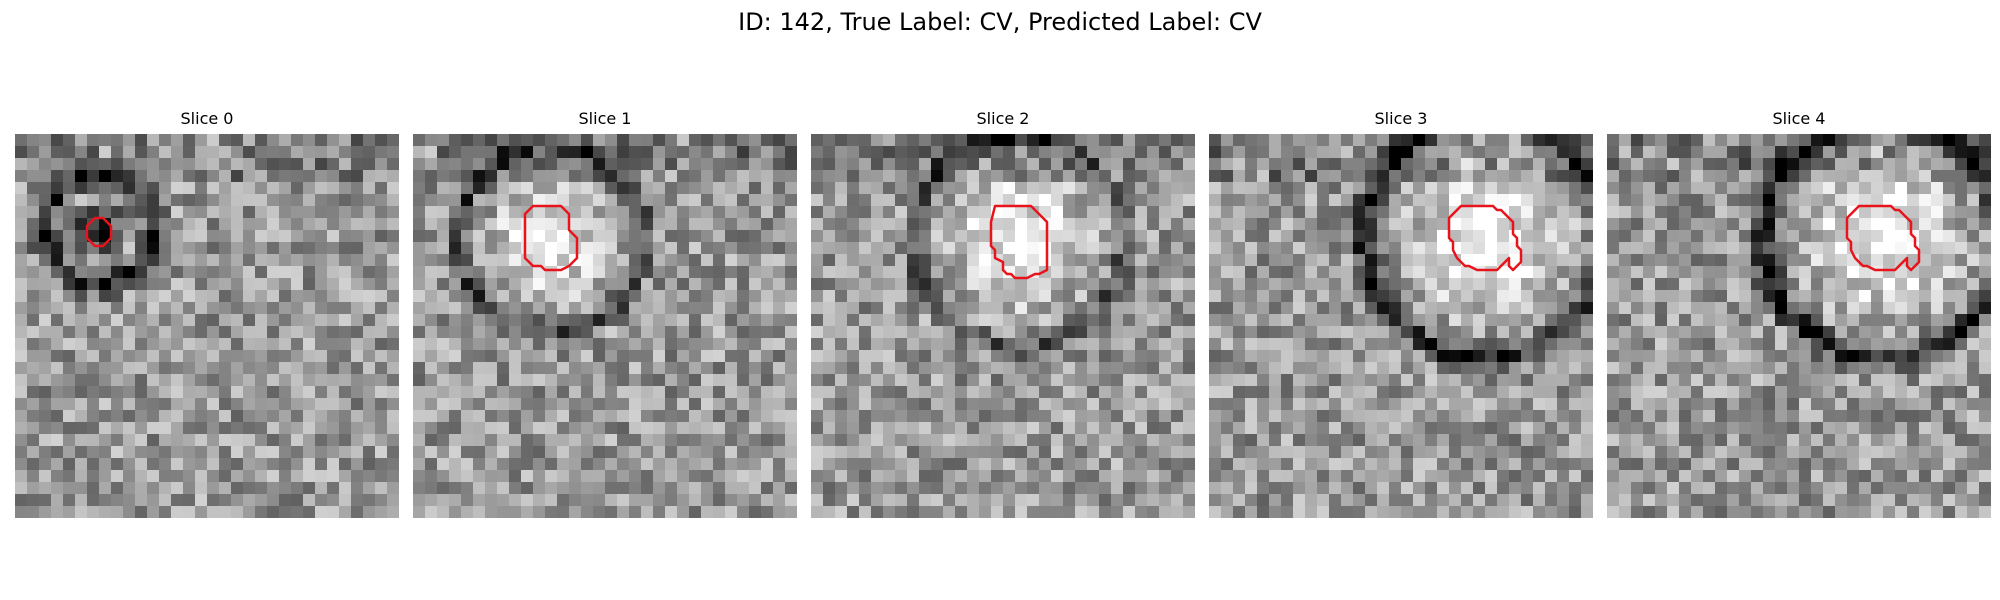 The height and width of the screenshot is (600, 2000). I want to click on slice-panel-0: Slice 0, so click(207, 313).